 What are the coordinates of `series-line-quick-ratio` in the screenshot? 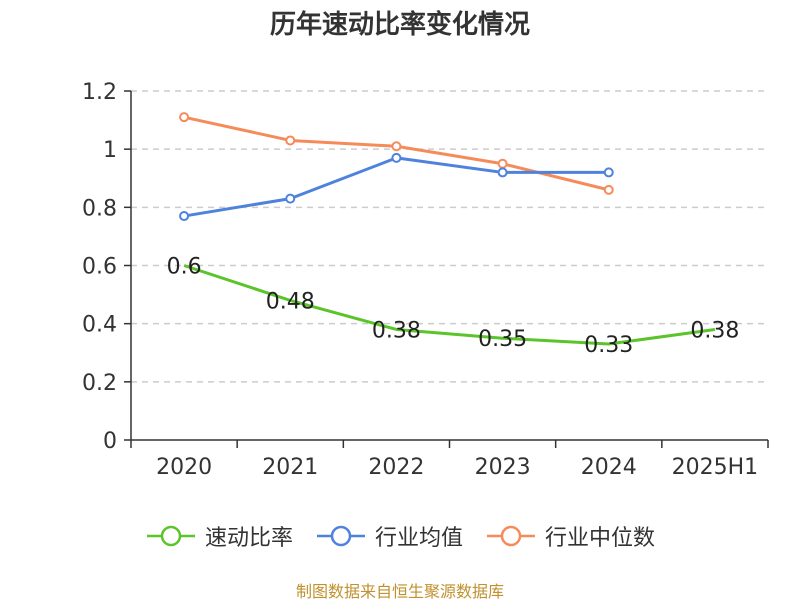 It's located at (449, 305).